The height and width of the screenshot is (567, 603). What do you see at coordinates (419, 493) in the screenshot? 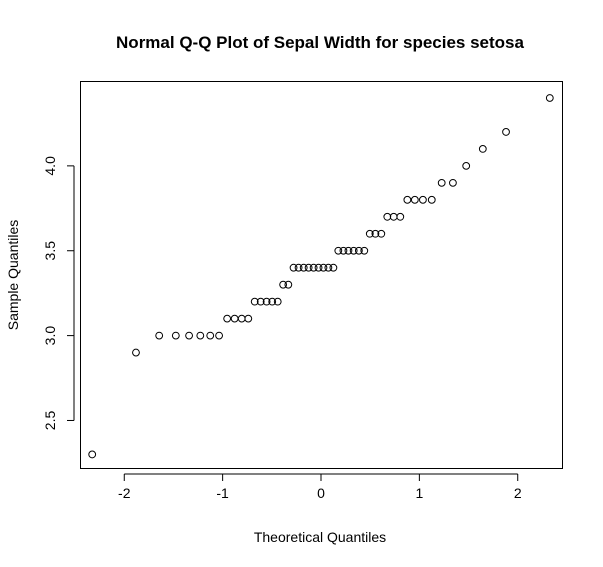
I see `x-tick-label: 1` at bounding box center [419, 493].